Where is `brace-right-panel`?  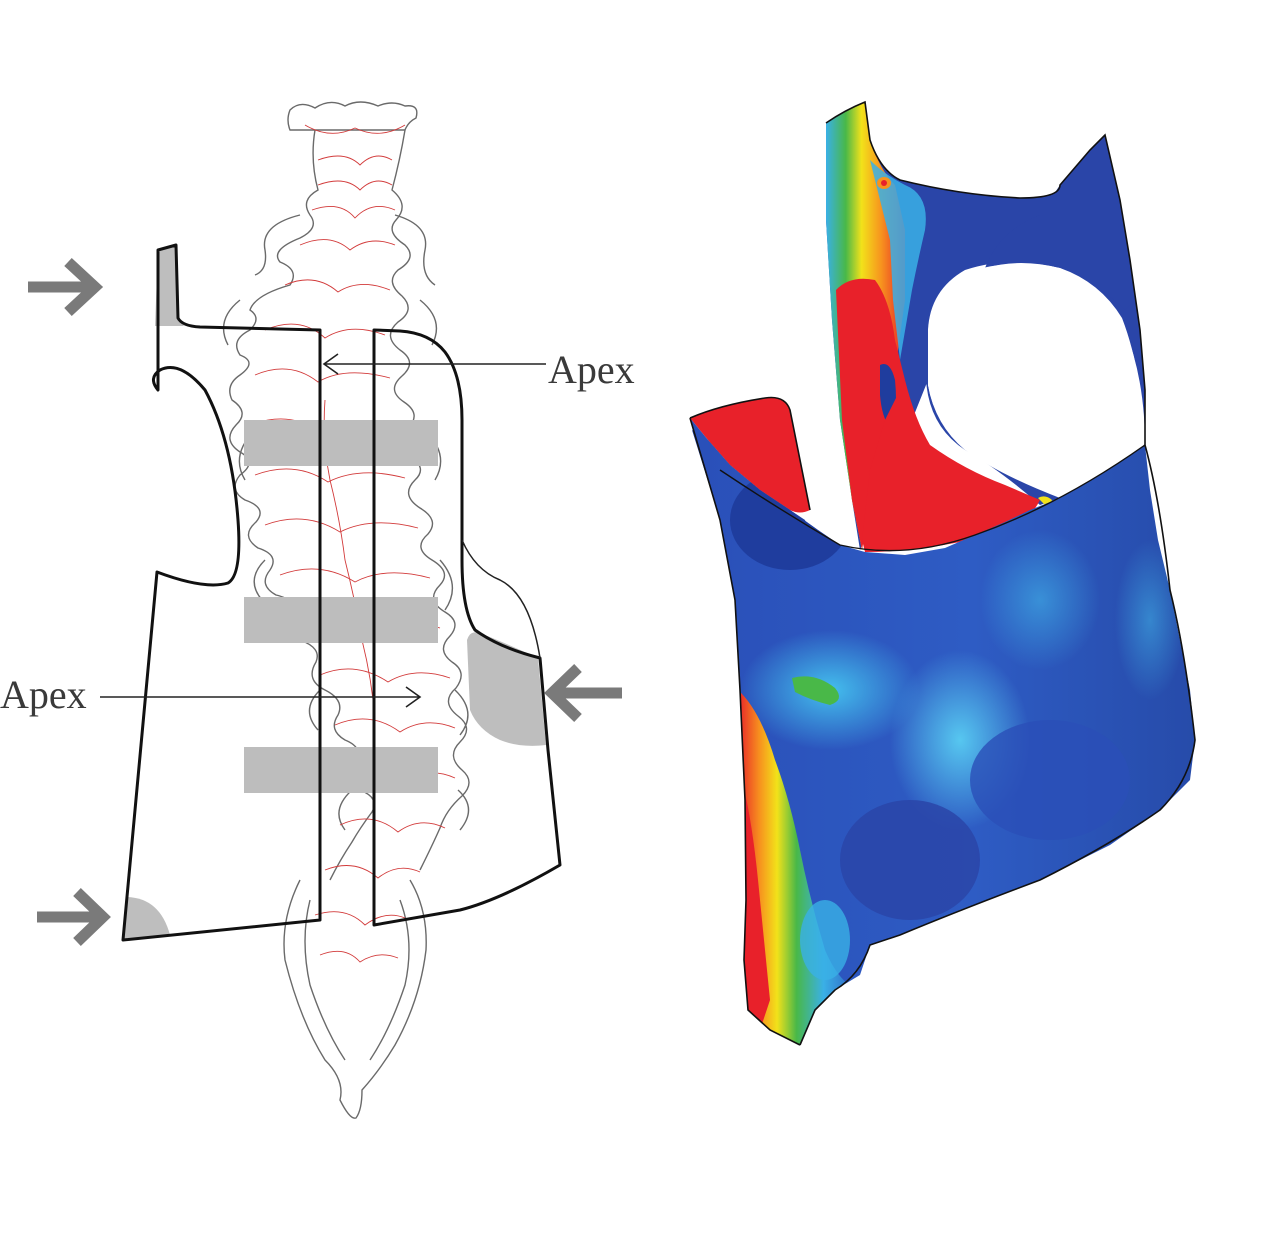 brace-right-panel is located at coordinates (467, 627).